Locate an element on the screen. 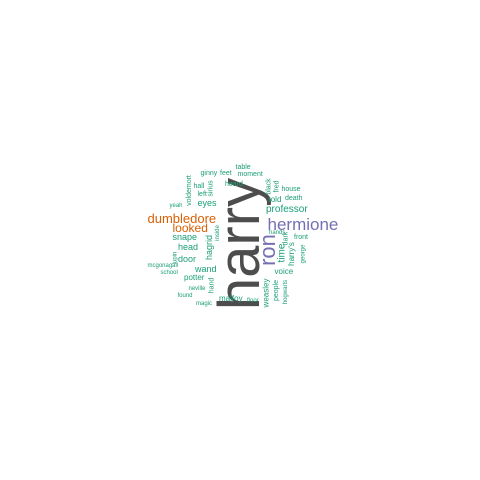 This screenshot has height=480, width=480. word-looked: looked is located at coordinates (190, 228).